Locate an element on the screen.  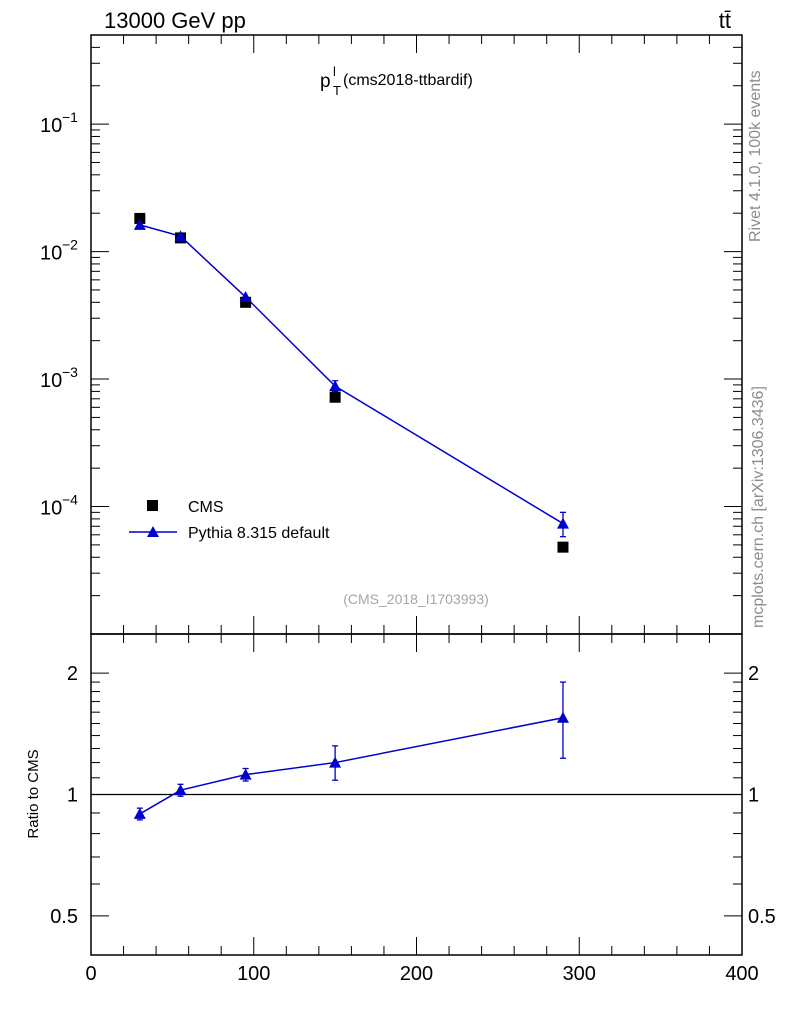
ratio-ytick-label-left: 0.5 is located at coordinates (64, 917).